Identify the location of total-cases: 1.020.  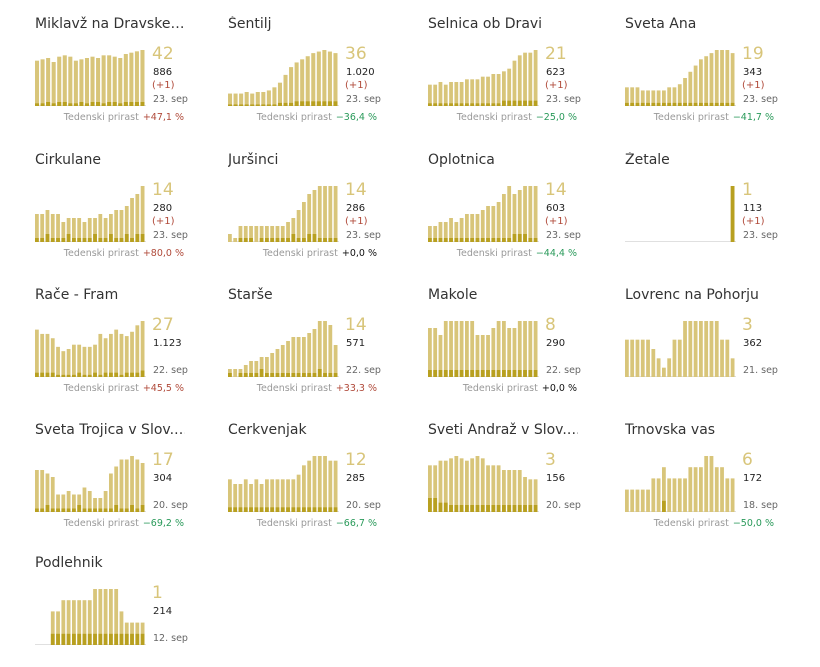
(360, 72).